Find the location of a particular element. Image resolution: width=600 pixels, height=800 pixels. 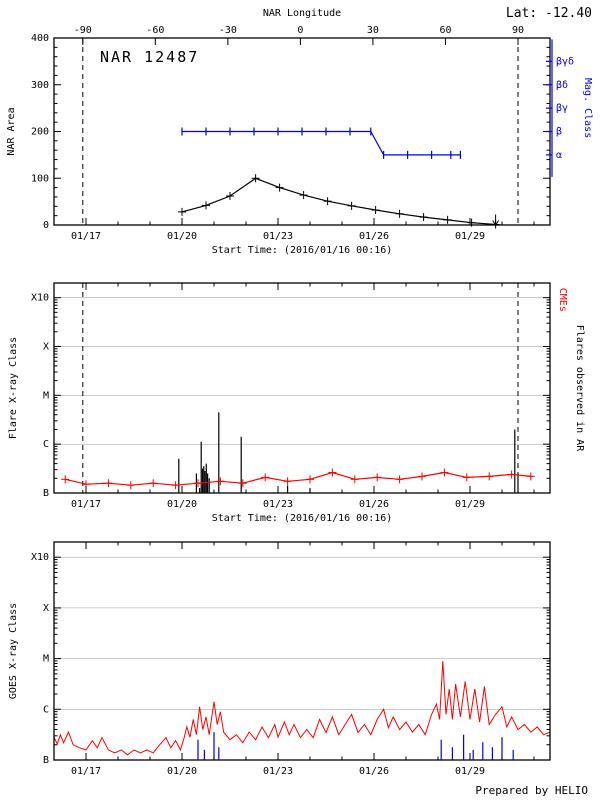

ar-flare-times is located at coordinates (355, 746).